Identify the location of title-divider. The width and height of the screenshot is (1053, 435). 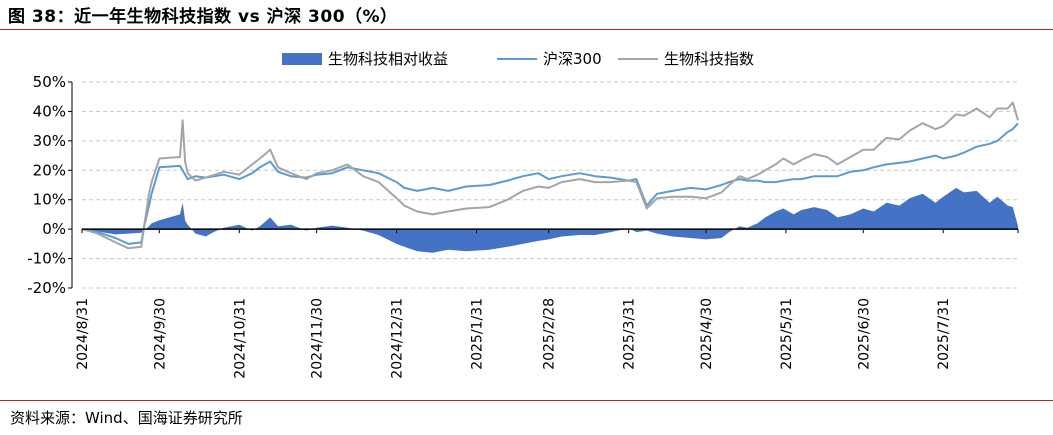
(526, 29).